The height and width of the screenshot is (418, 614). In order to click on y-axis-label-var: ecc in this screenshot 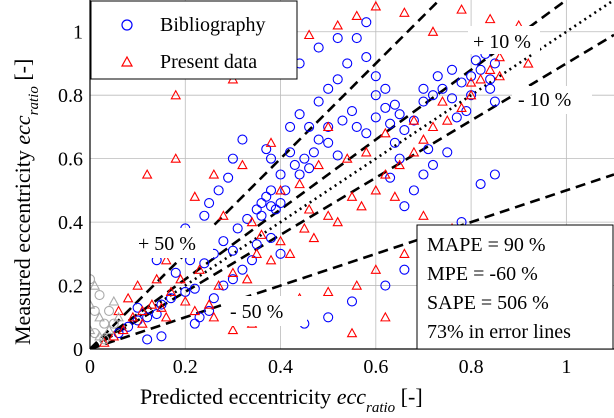, I will do `click(22, 130)`.